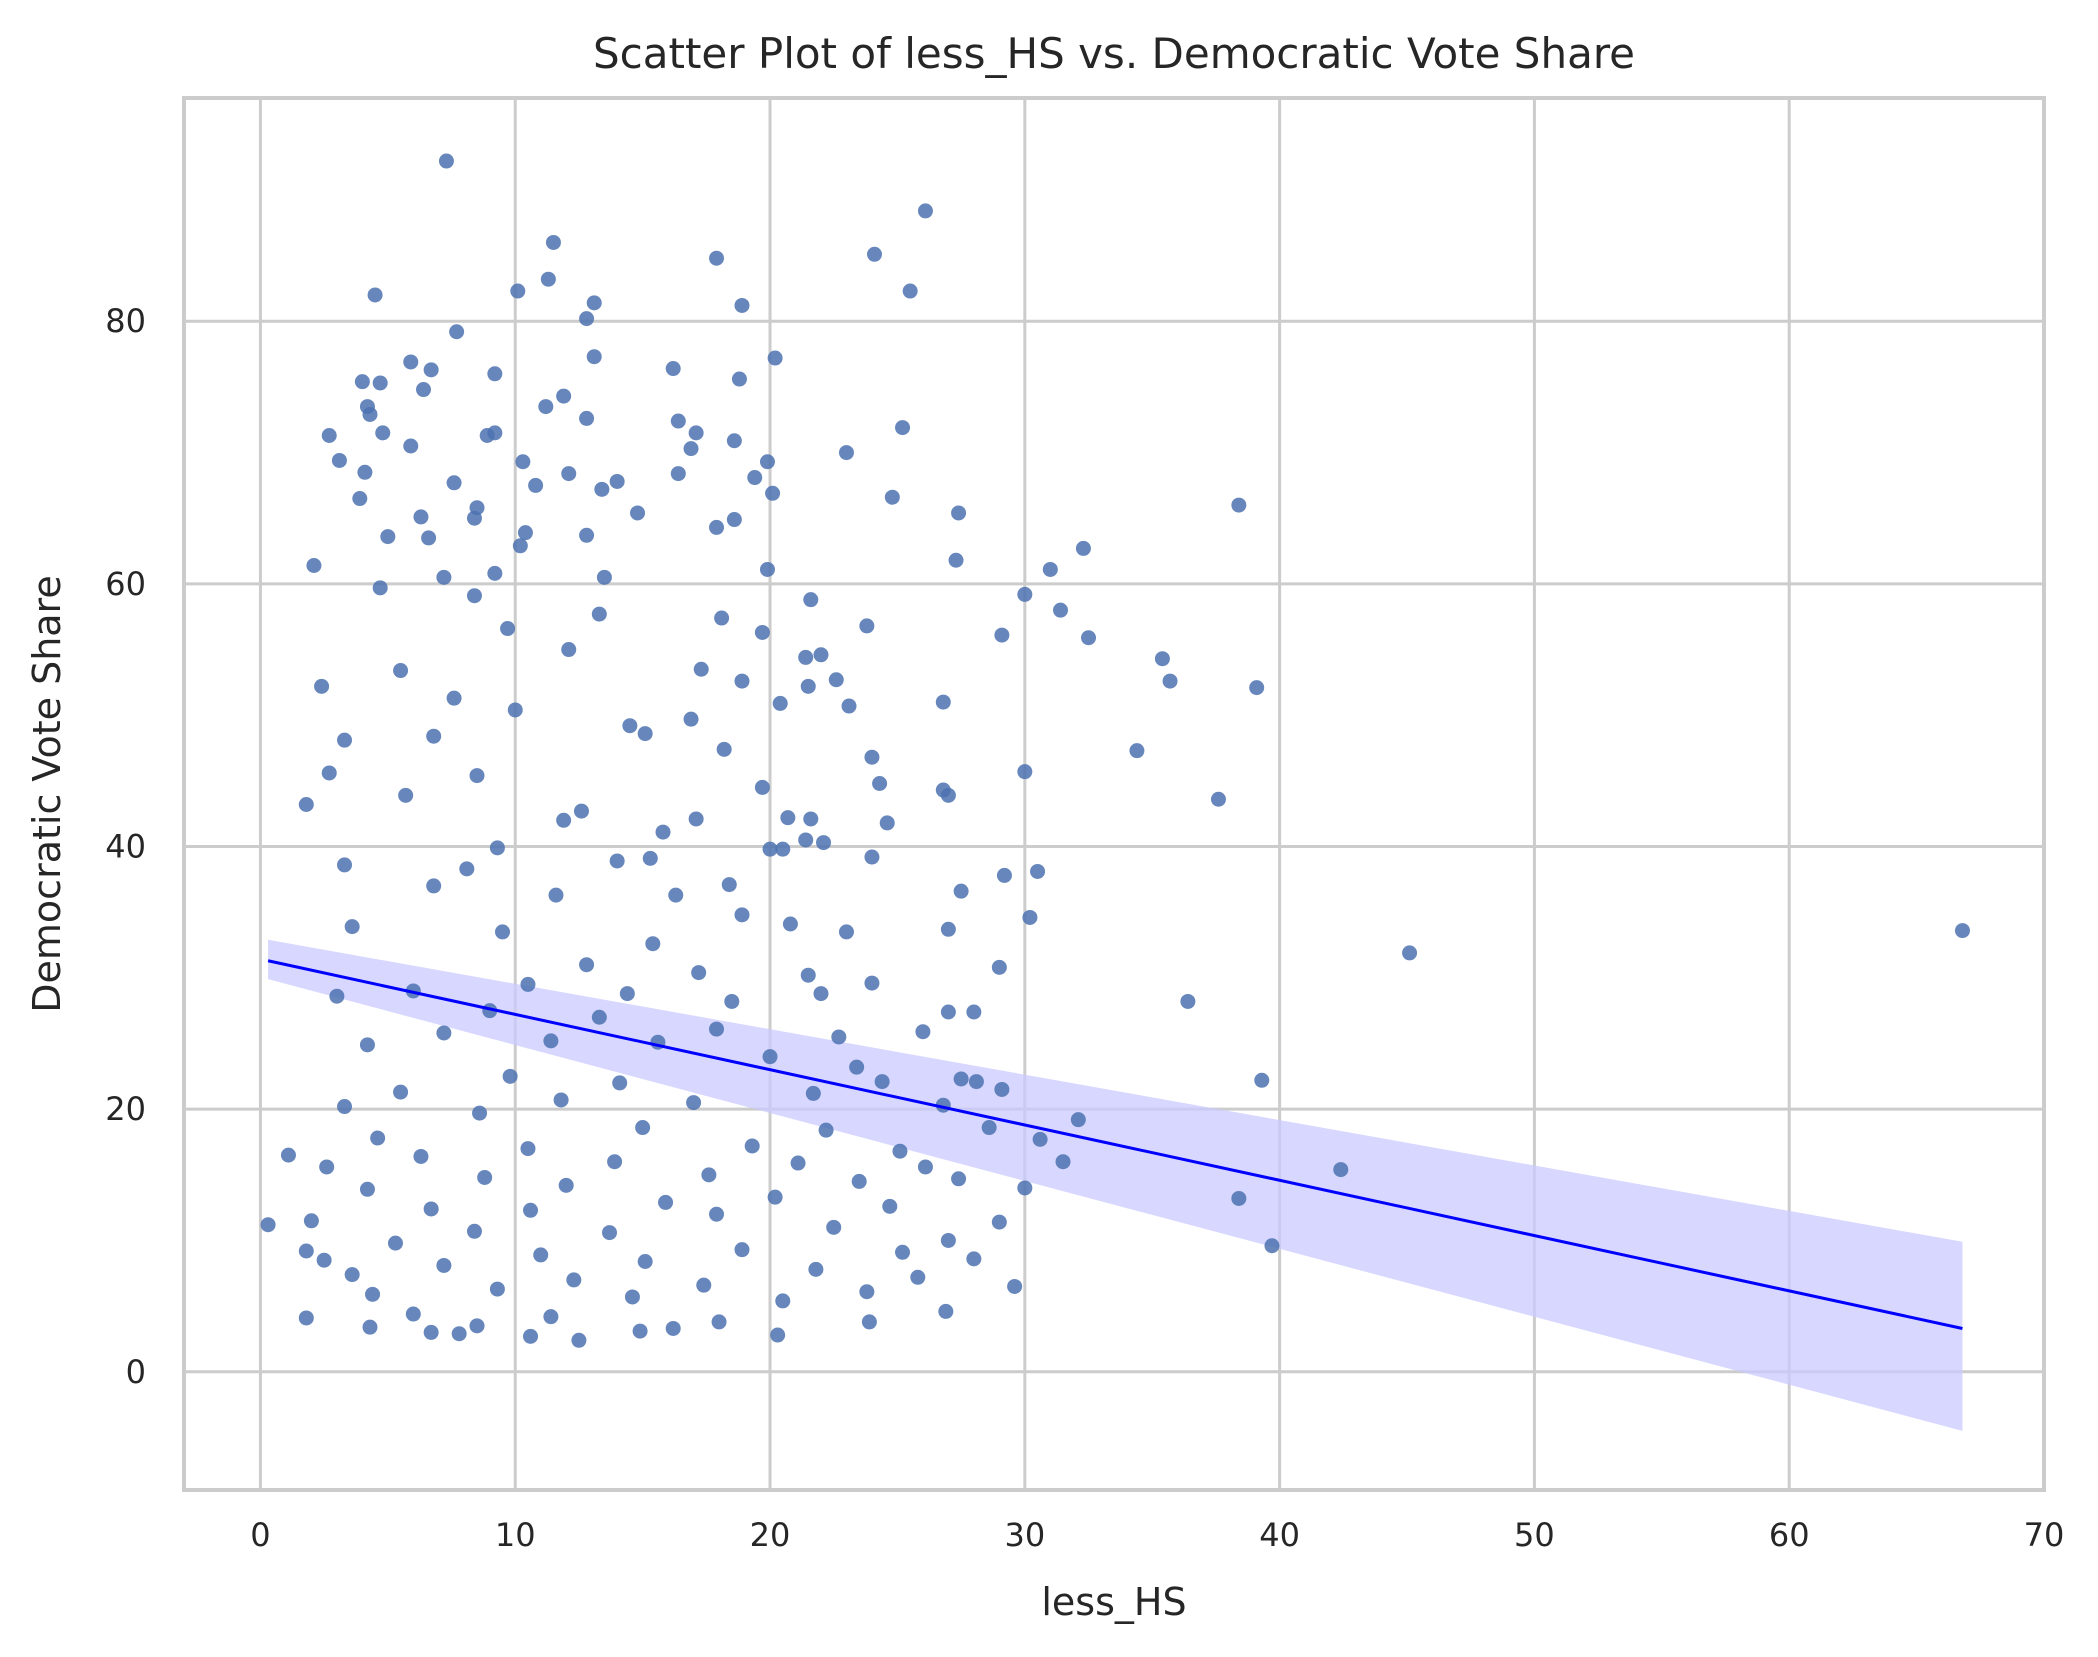  What do you see at coordinates (1024, 1535) in the screenshot?
I see `x-tick-label: 30` at bounding box center [1024, 1535].